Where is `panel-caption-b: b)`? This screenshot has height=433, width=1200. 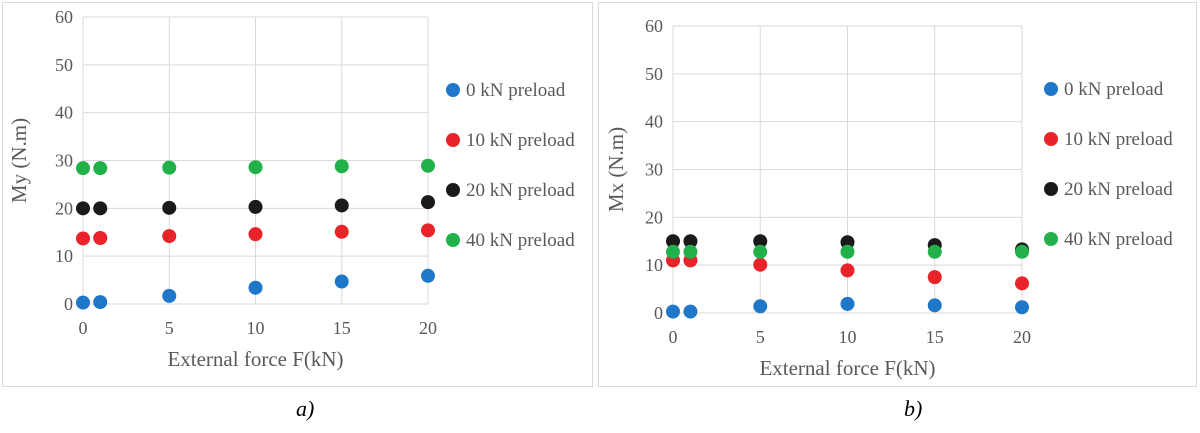
panel-caption-b: b) is located at coordinates (913, 408).